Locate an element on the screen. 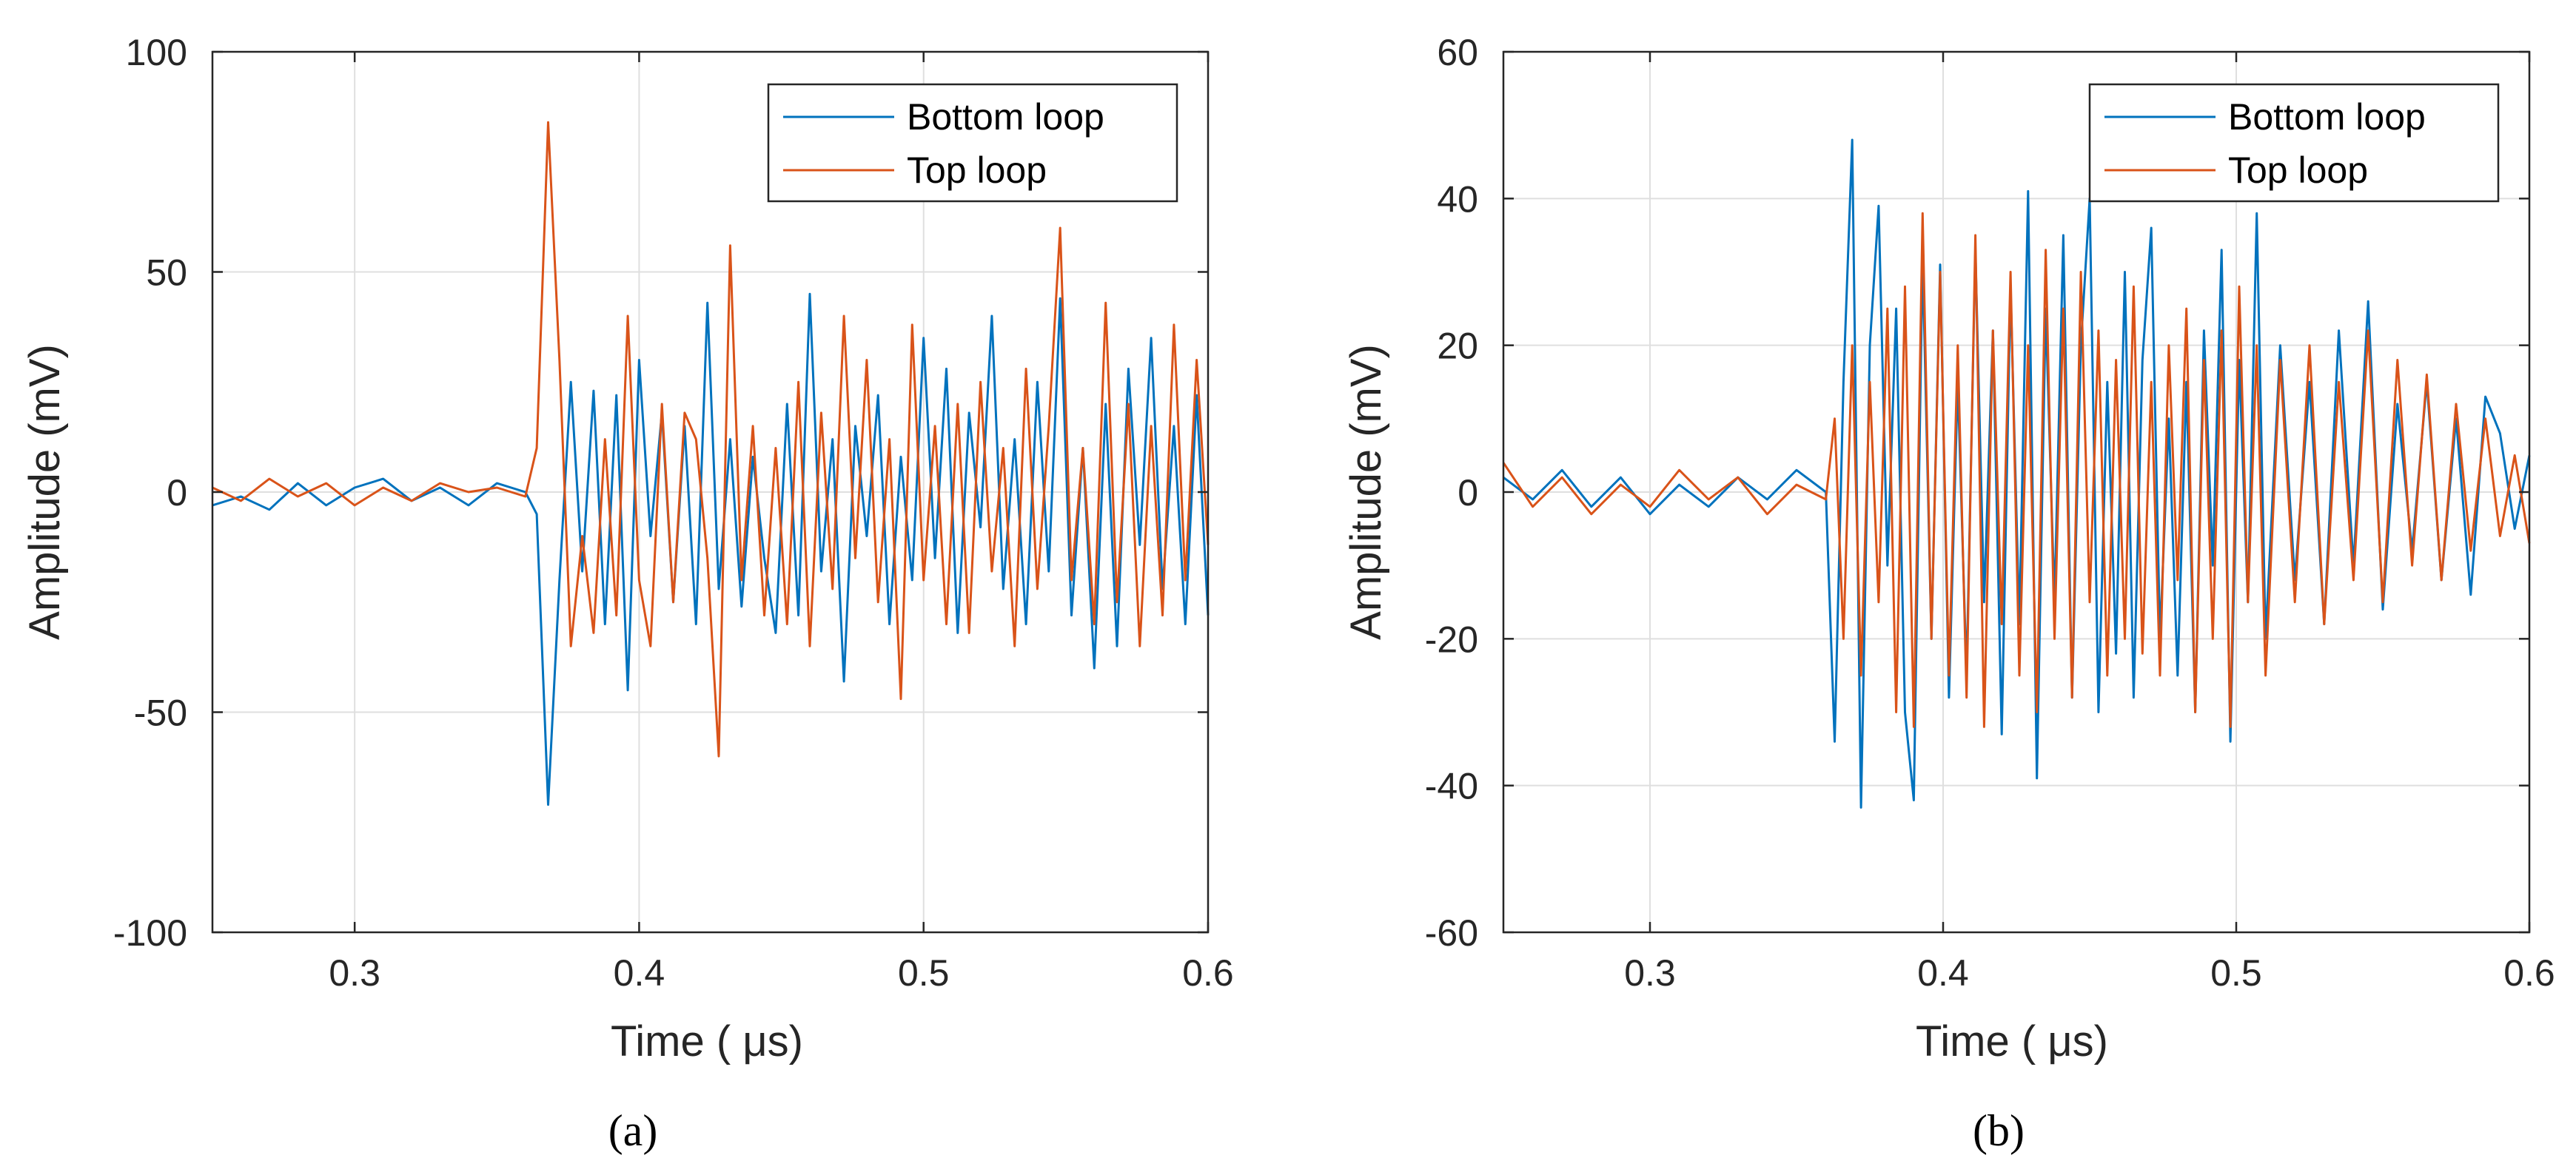 The image size is (2576, 1175). legend-box-b is located at coordinates (2294, 143).